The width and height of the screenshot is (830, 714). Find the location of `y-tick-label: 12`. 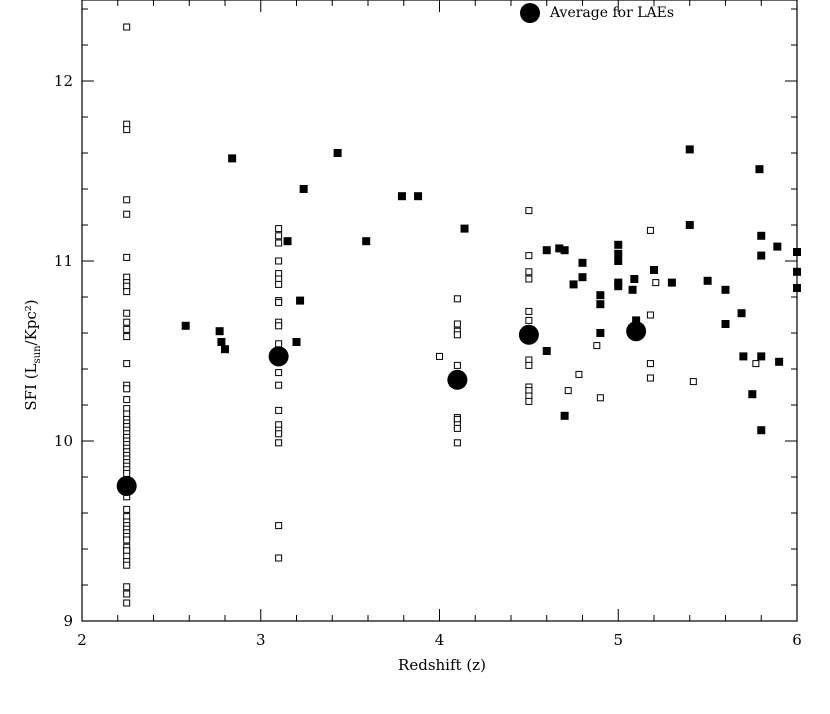

y-tick-label: 12 is located at coordinates (63, 81).